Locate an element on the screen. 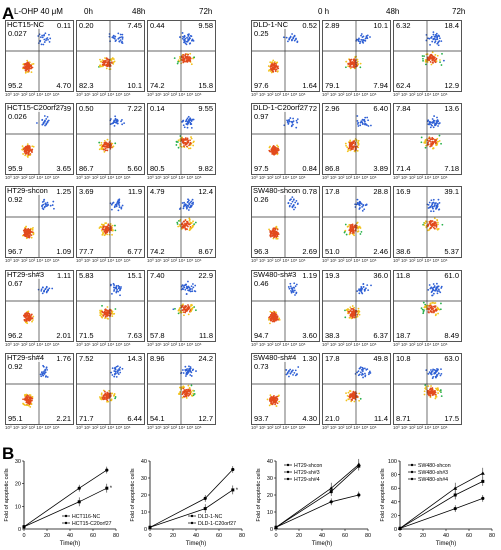  y-tick-label: 20 is located at coordinates (394, 516).